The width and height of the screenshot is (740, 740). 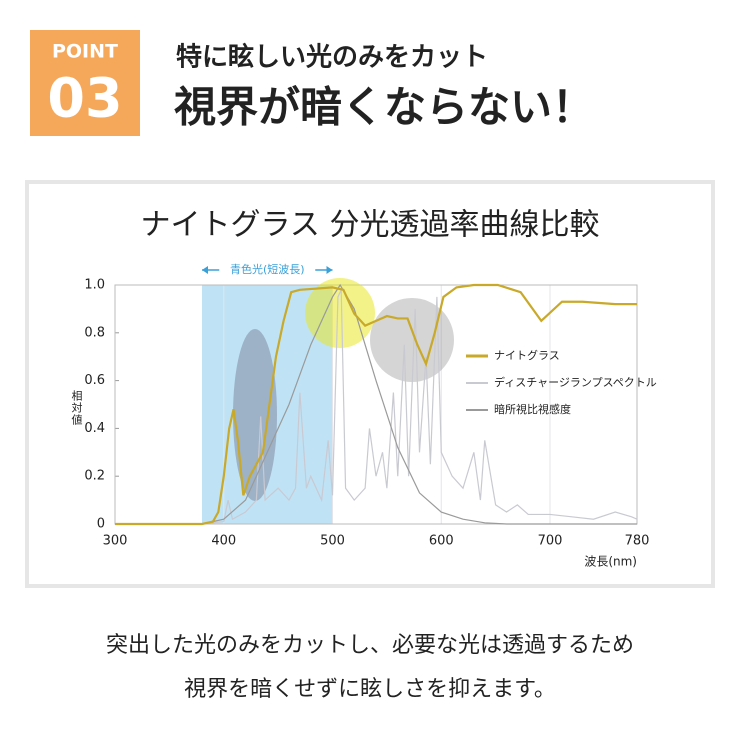 What do you see at coordinates (94, 428) in the screenshot?
I see `y-tick-label: 0.4` at bounding box center [94, 428].